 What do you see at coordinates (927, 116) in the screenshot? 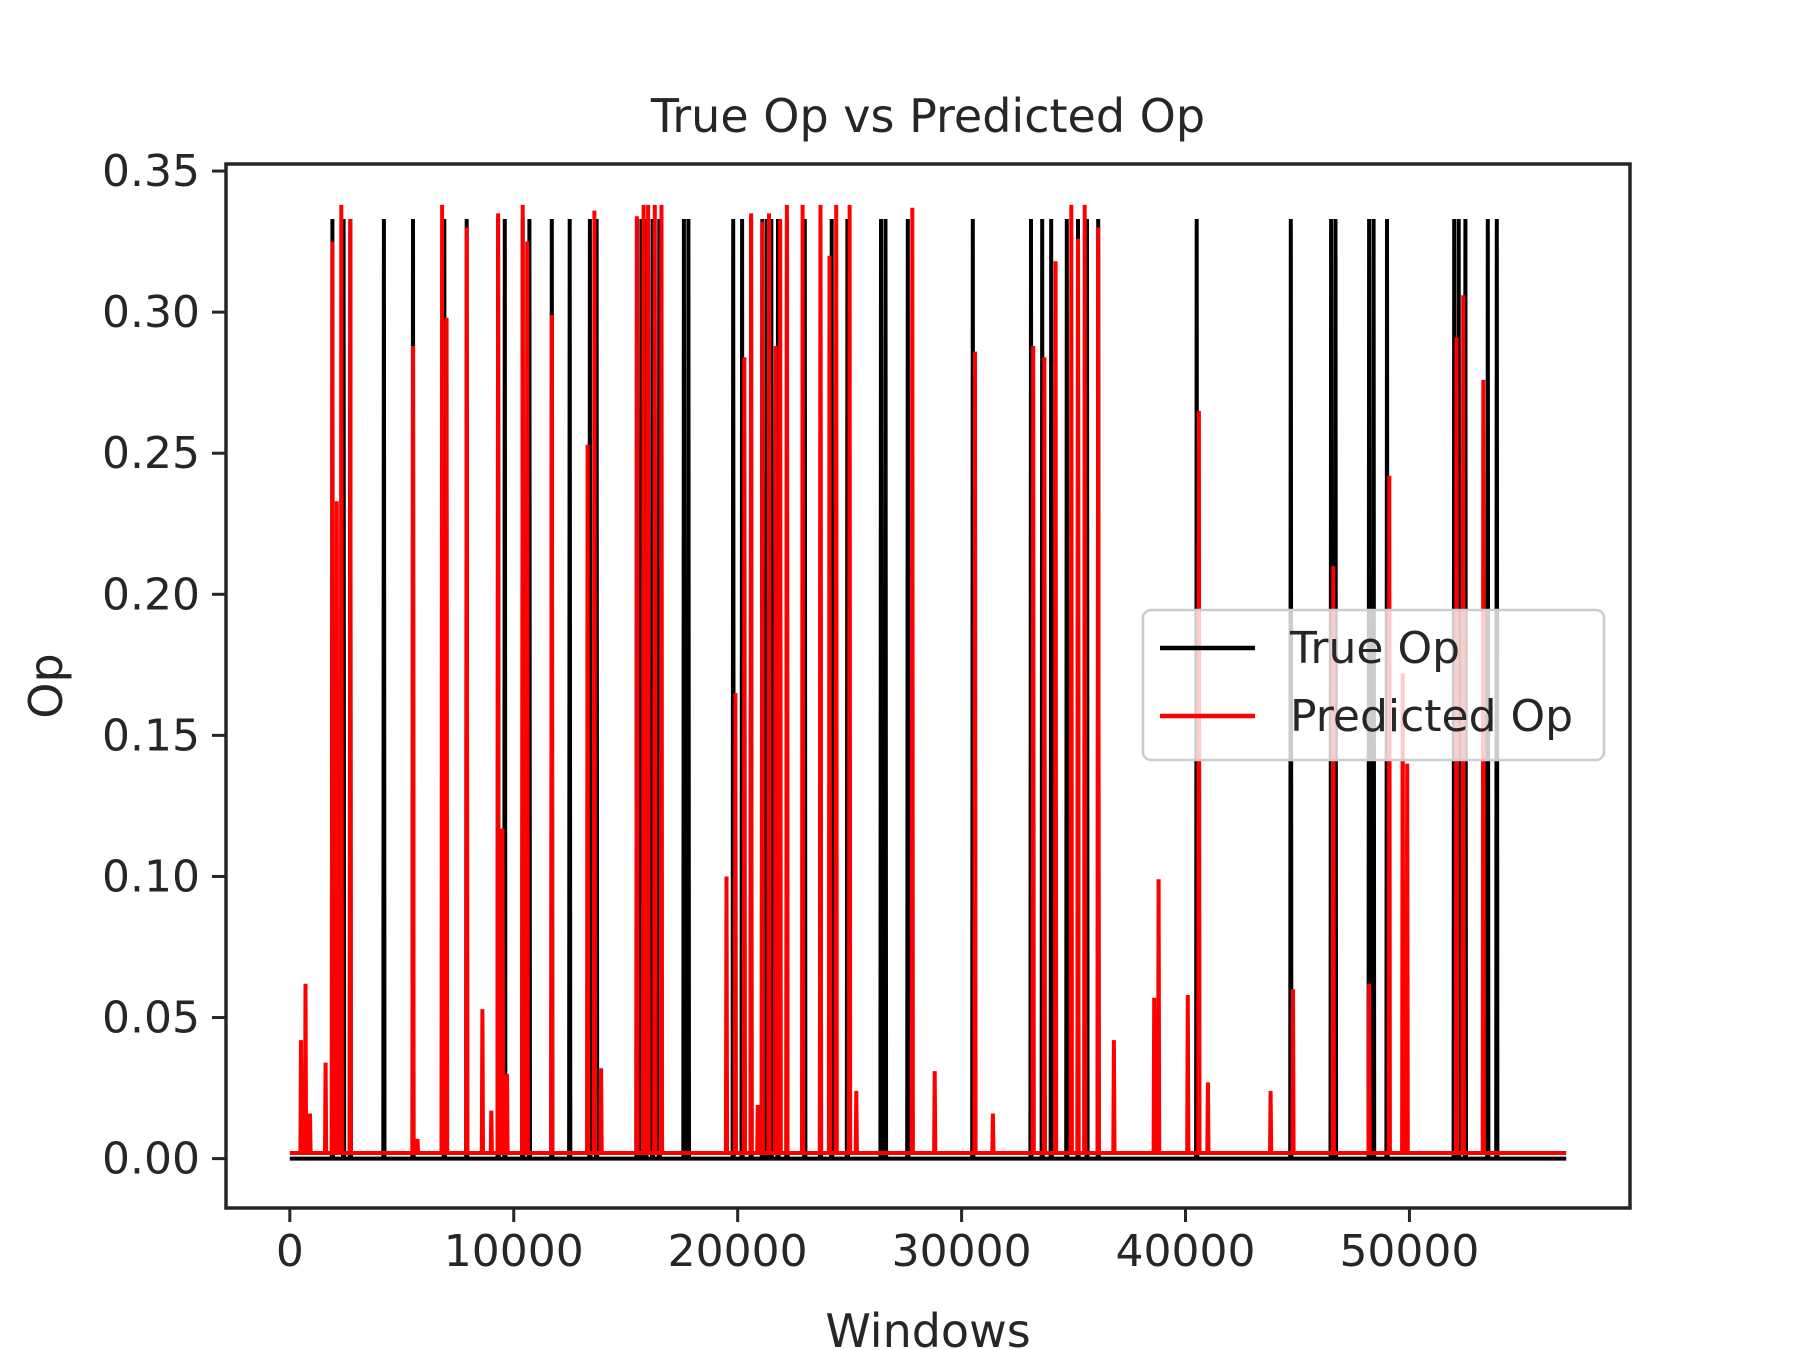
I see `chart-title: True Op vs Predicted Op` at bounding box center [927, 116].